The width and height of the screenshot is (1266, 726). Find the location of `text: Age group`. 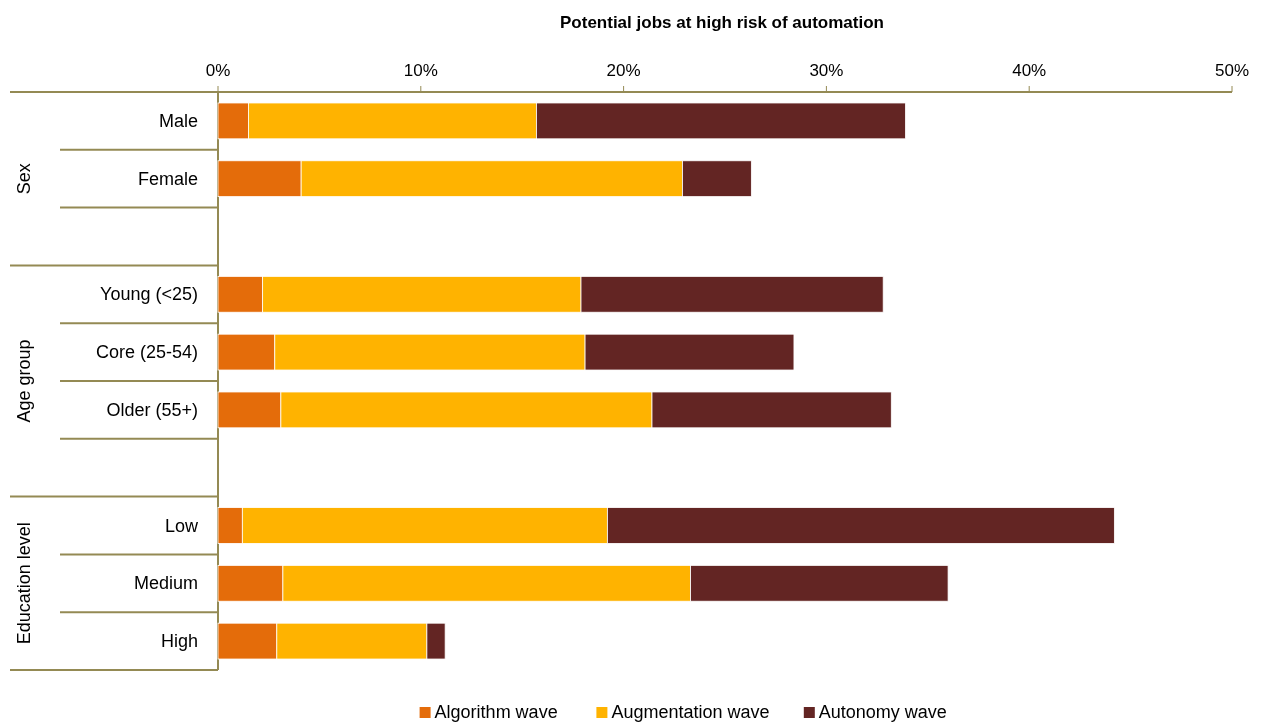

text: Age group is located at coordinates (24, 381).